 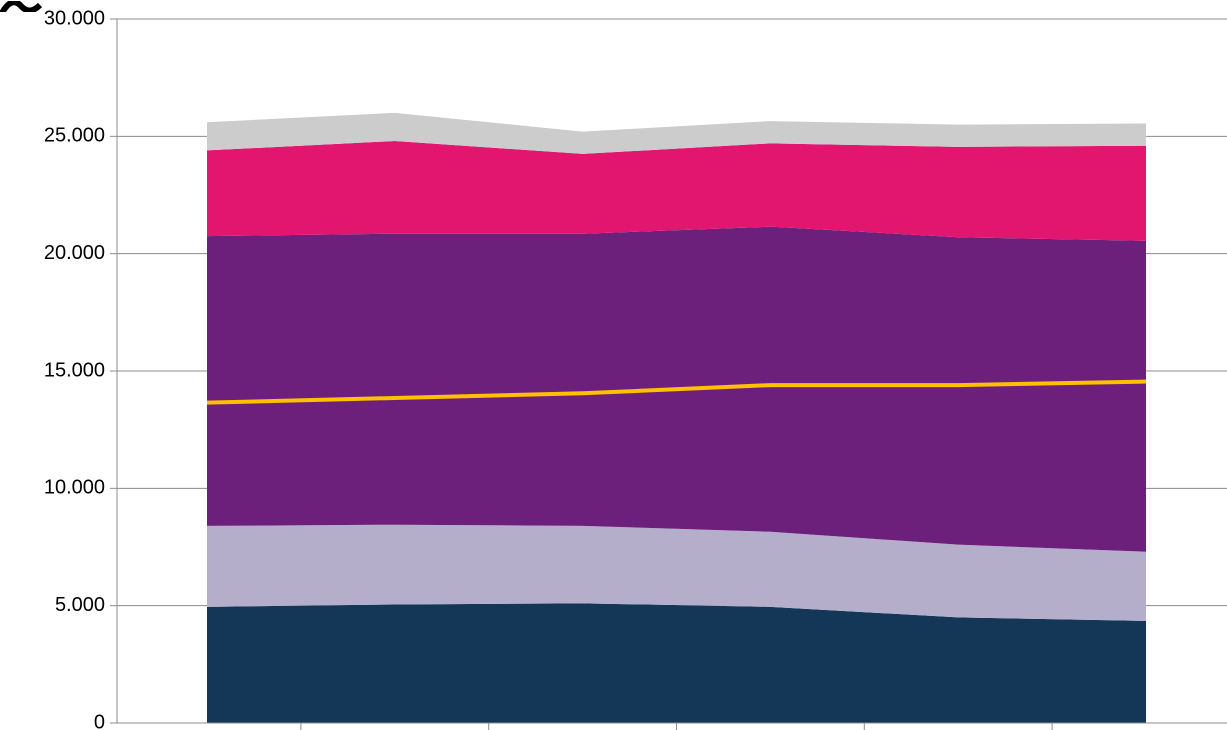 What do you see at coordinates (99, 720) in the screenshot?
I see `y-tick-label: 0` at bounding box center [99, 720].